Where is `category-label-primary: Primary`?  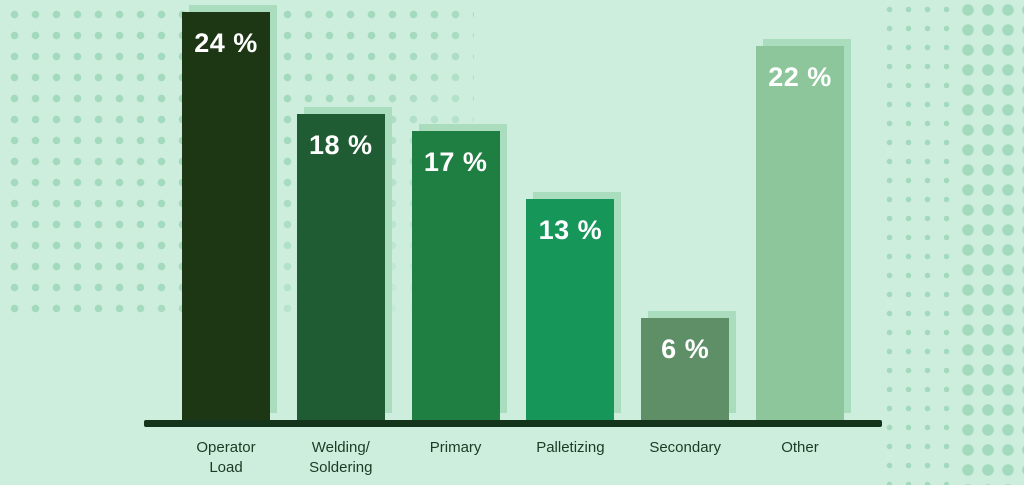
category-label-primary: Primary is located at coordinates (455, 447).